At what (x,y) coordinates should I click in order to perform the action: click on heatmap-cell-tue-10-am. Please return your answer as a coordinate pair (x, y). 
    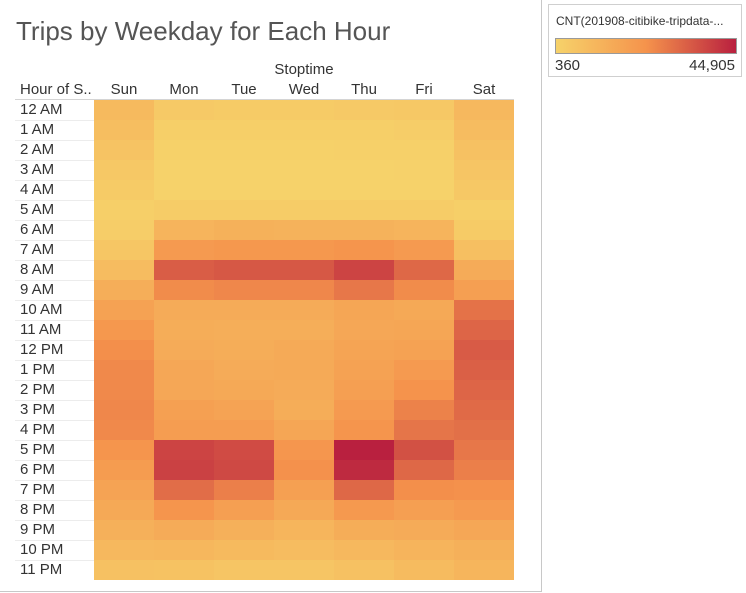
    Looking at the image, I should click on (244, 310).